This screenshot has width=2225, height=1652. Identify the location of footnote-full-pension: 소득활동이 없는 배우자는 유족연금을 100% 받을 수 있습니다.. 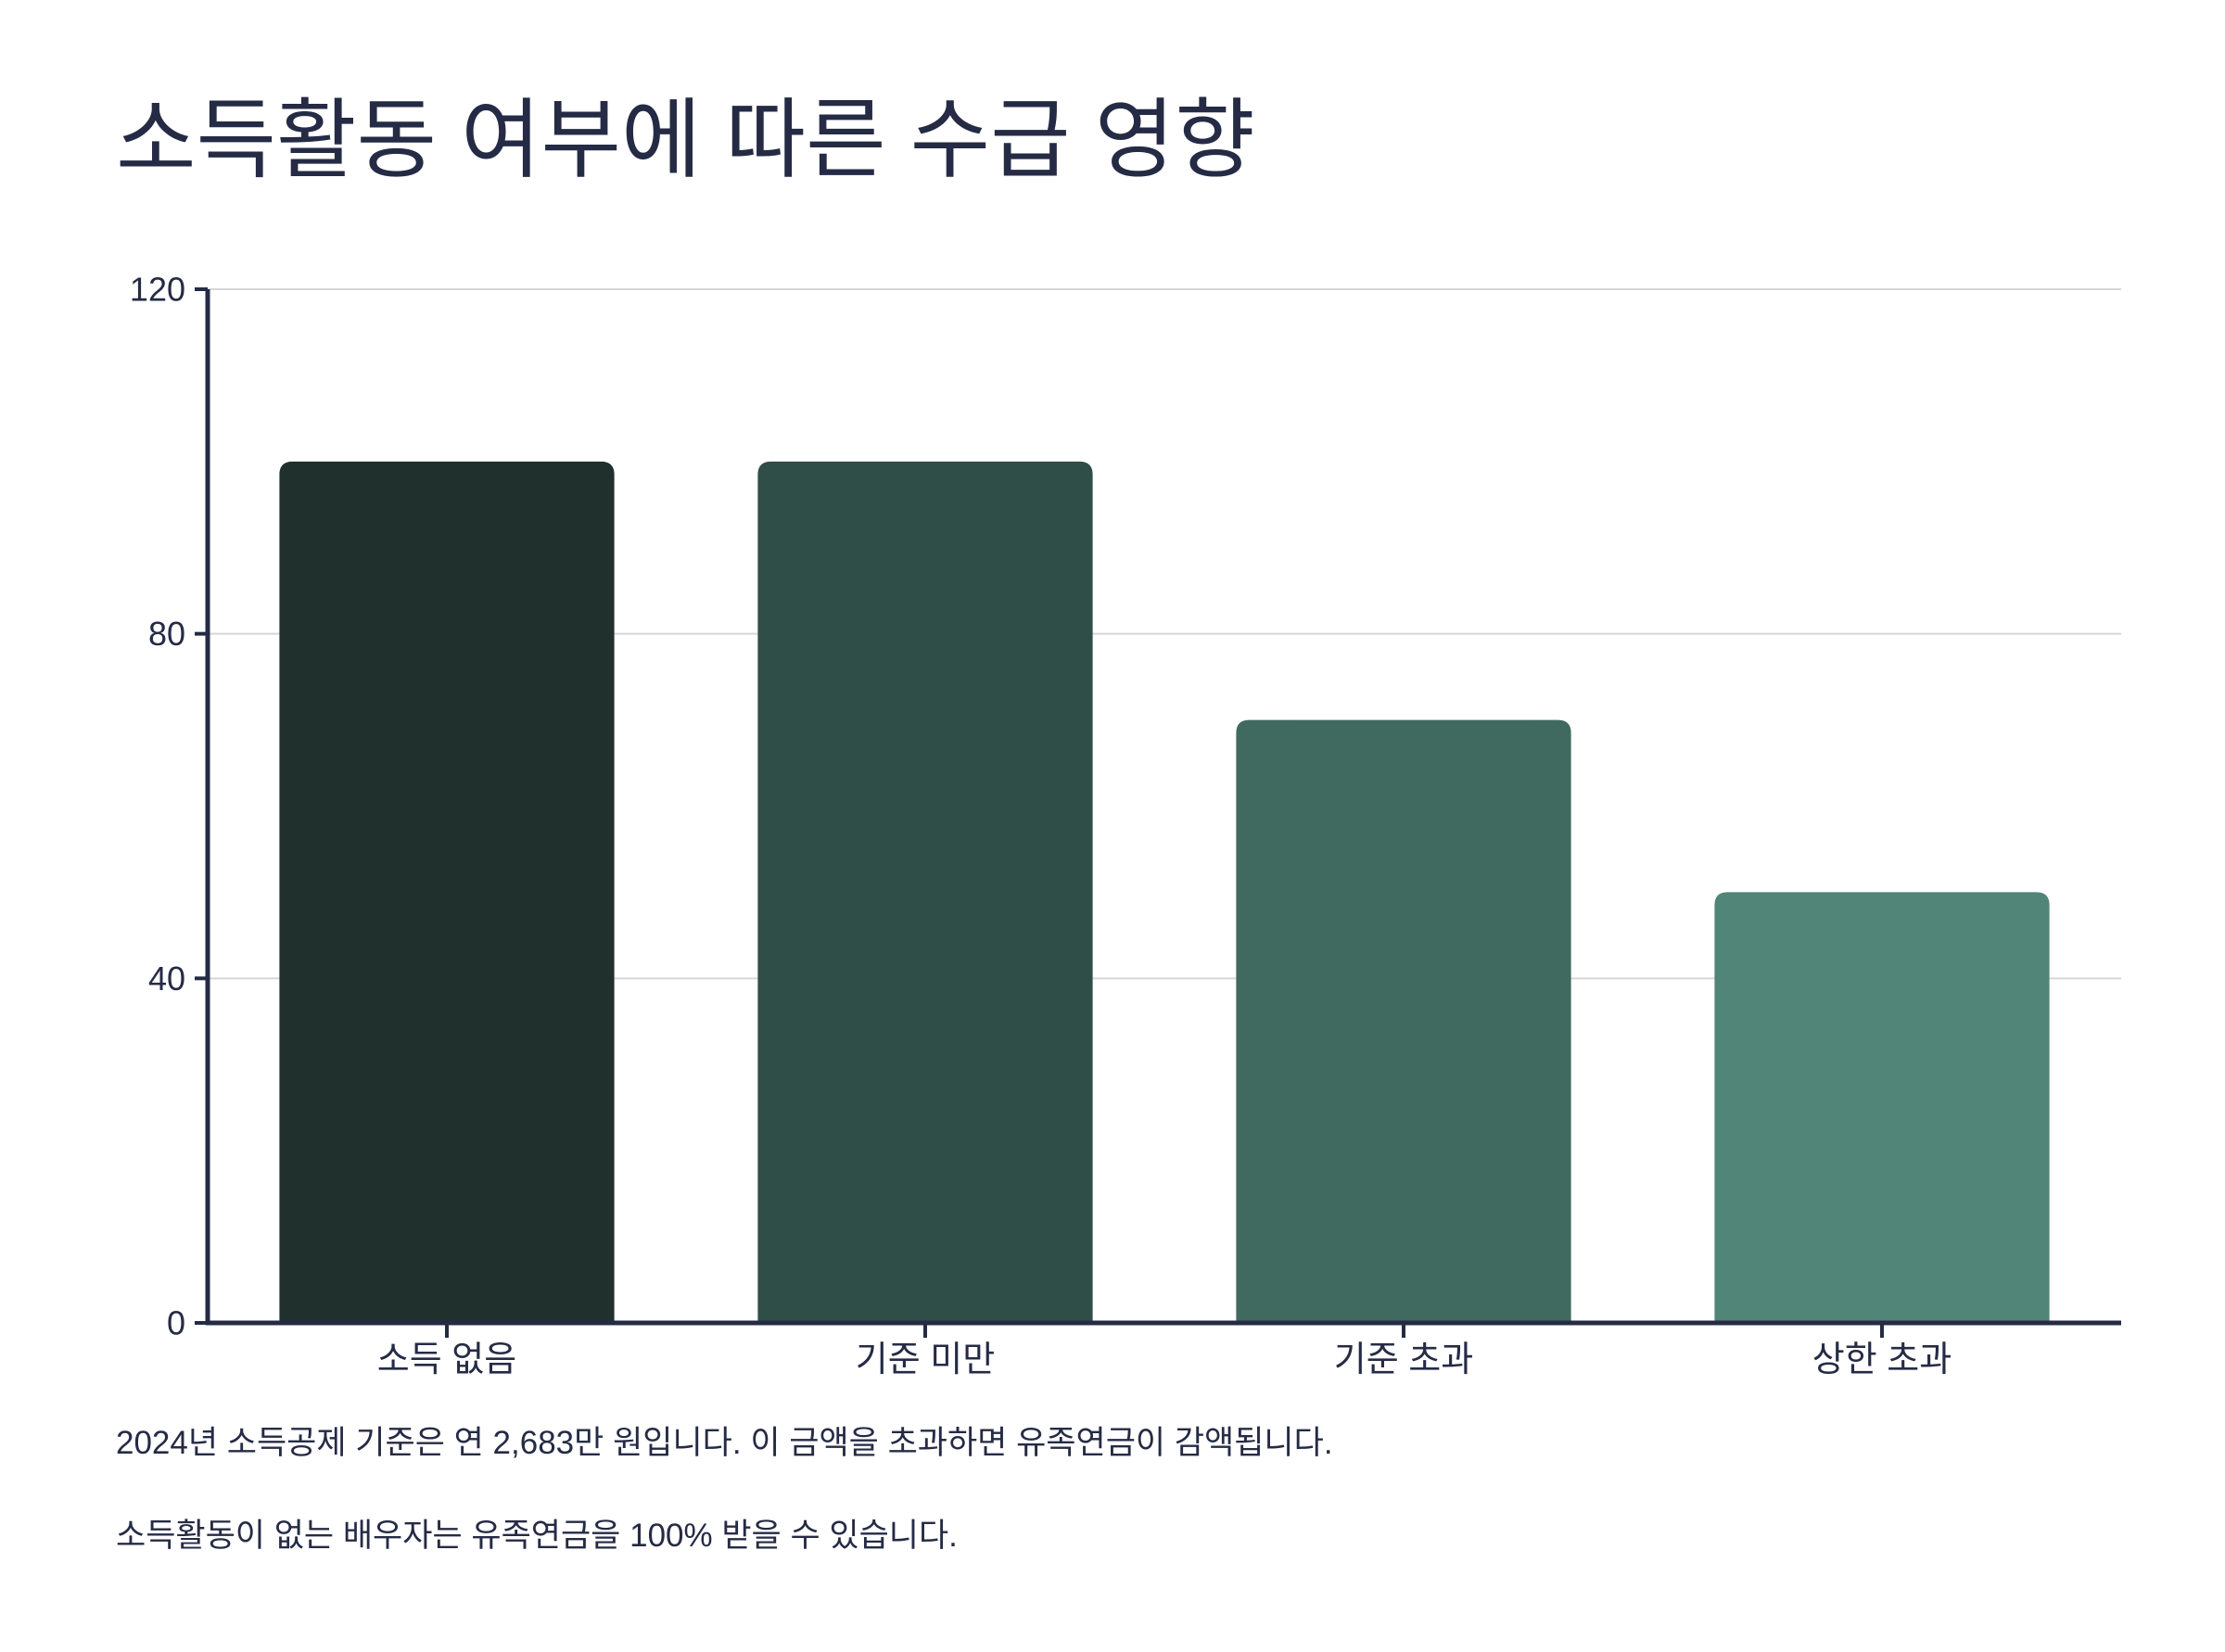
(537, 1536).